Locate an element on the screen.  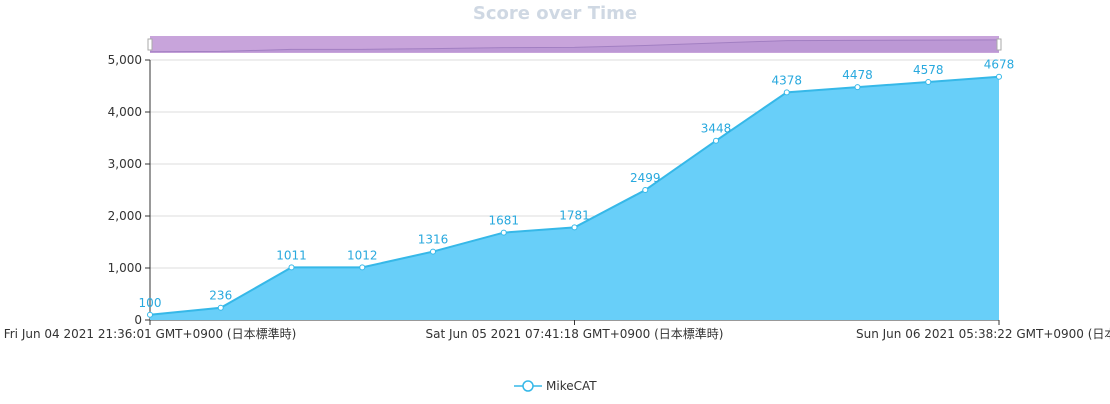
data-label: 4578 is located at coordinates (928, 70).